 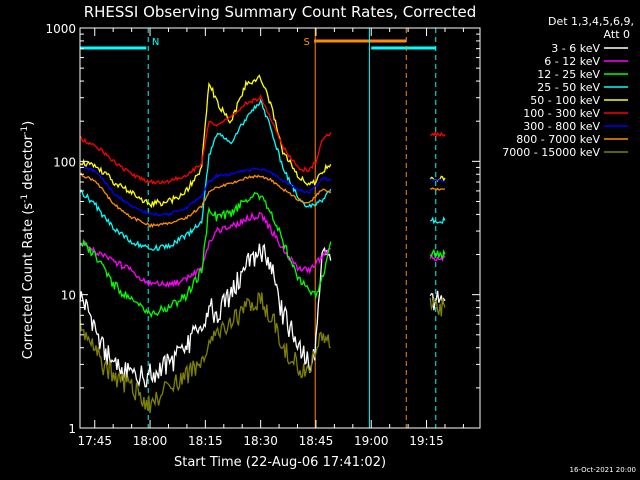 What do you see at coordinates (28, 240) in the screenshot?
I see `y-axis-label: Corrected Count Rate (s-1 detector-1)` at bounding box center [28, 240].